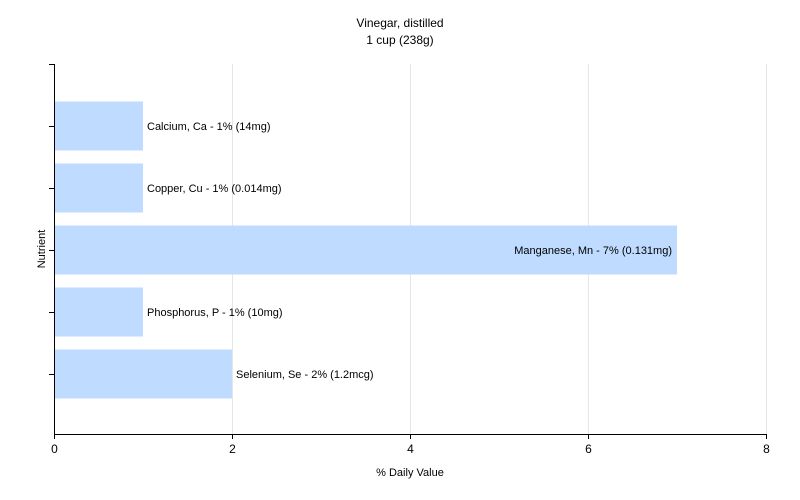 This screenshot has height=500, width=800. Describe the element at coordinates (215, 313) in the screenshot. I see `bar-value-label: Phosphorus, P - 1% (10mg)` at that location.